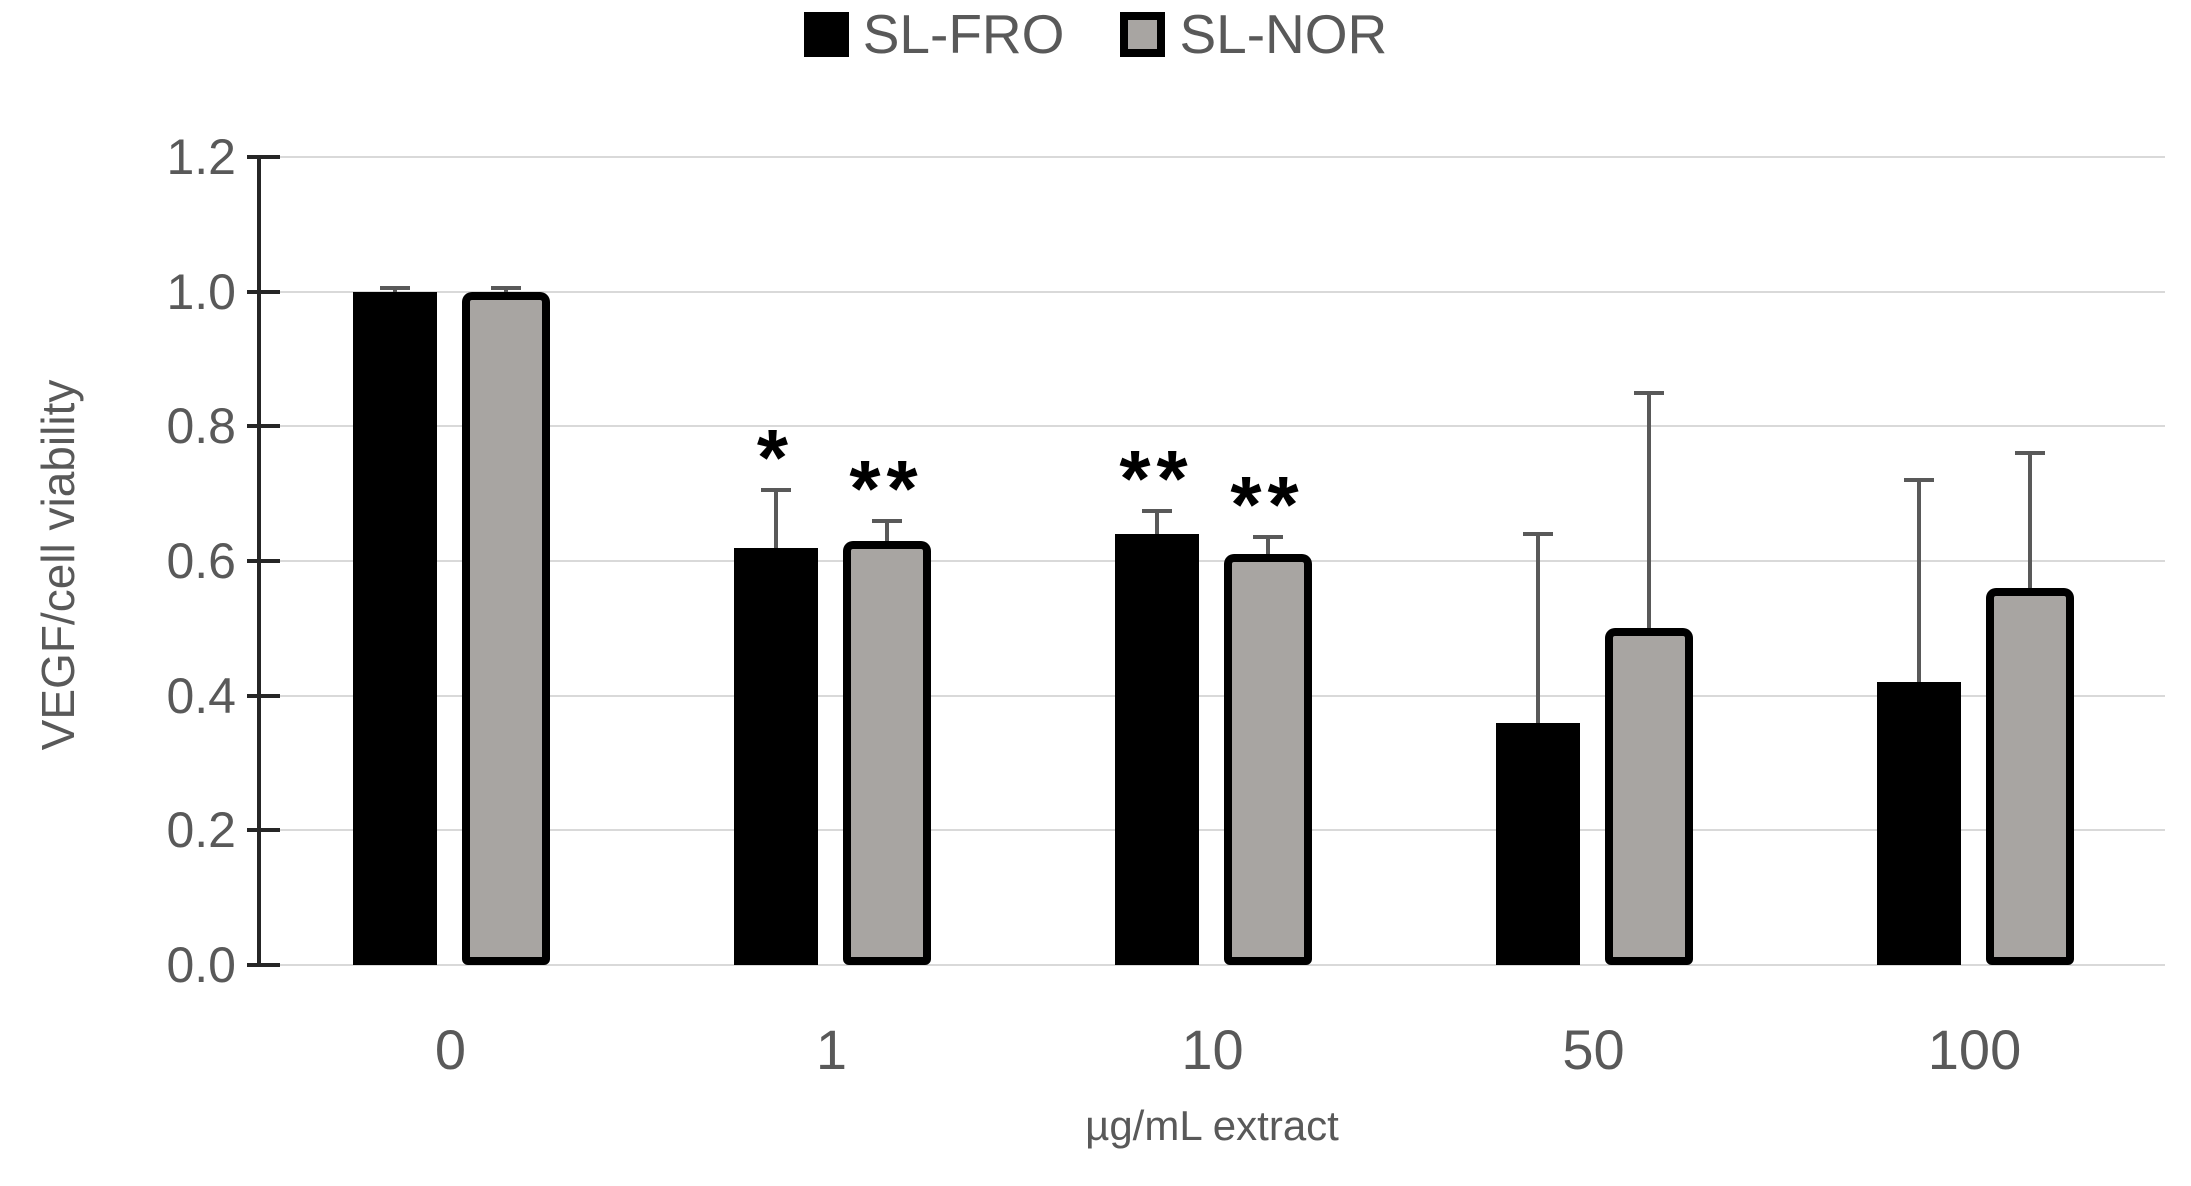 This screenshot has width=2191, height=1186. Describe the element at coordinates (886, 488) in the screenshot. I see `significance-sl-nor-1: **` at that location.